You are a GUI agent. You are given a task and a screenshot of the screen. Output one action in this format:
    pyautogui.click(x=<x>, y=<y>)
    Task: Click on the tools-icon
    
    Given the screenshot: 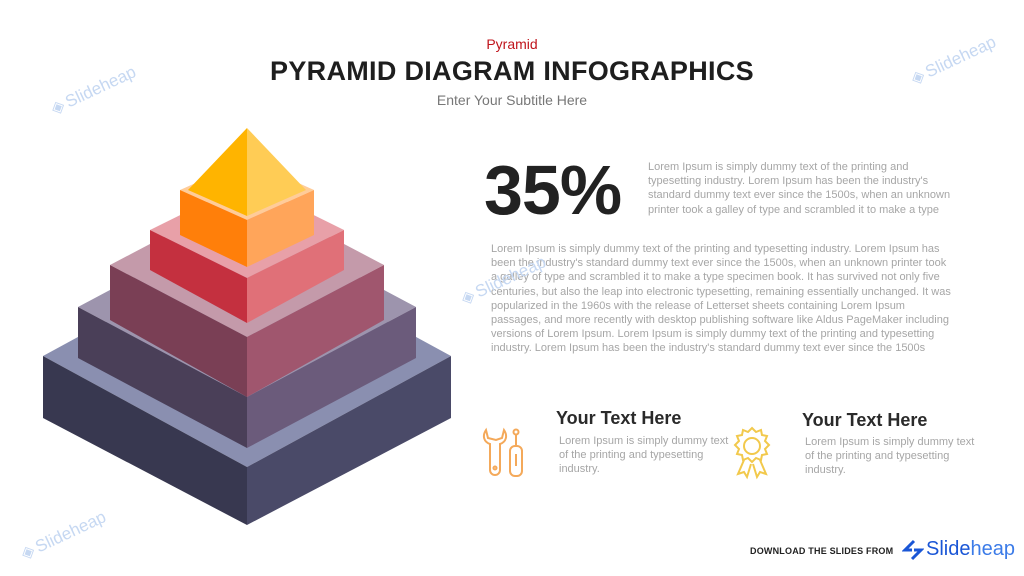 What is the action you would take?
    pyautogui.click(x=502, y=452)
    